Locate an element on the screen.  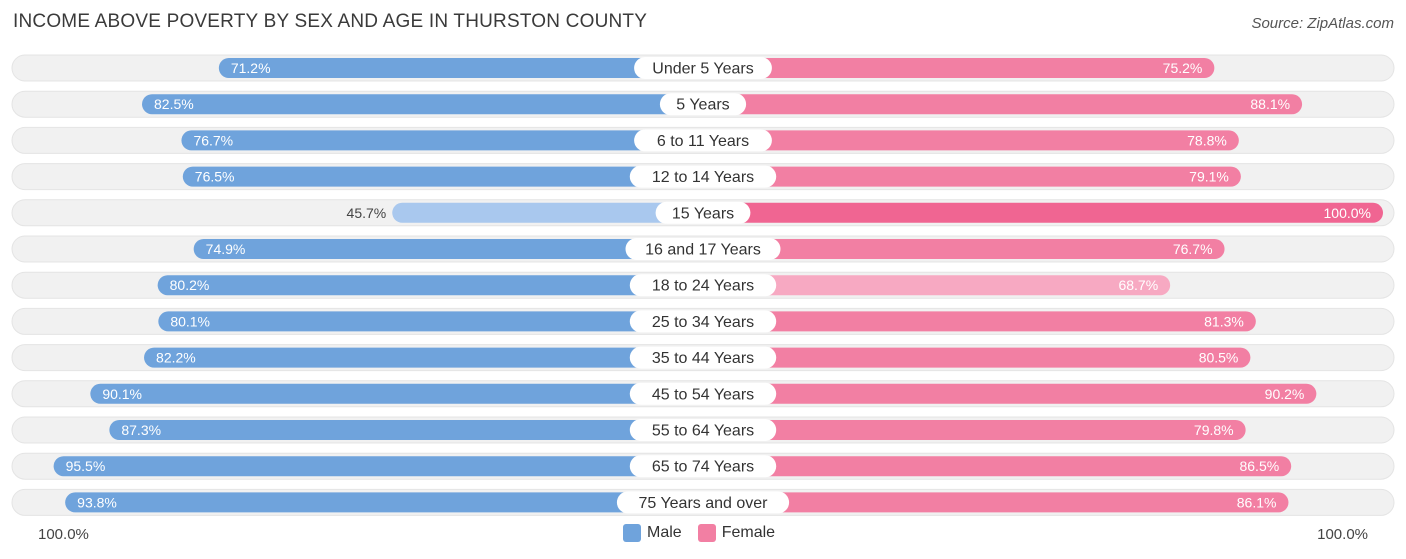
row-9: 90.1% 90.2% 45 to 54 Years is located at coordinates (703, 394).